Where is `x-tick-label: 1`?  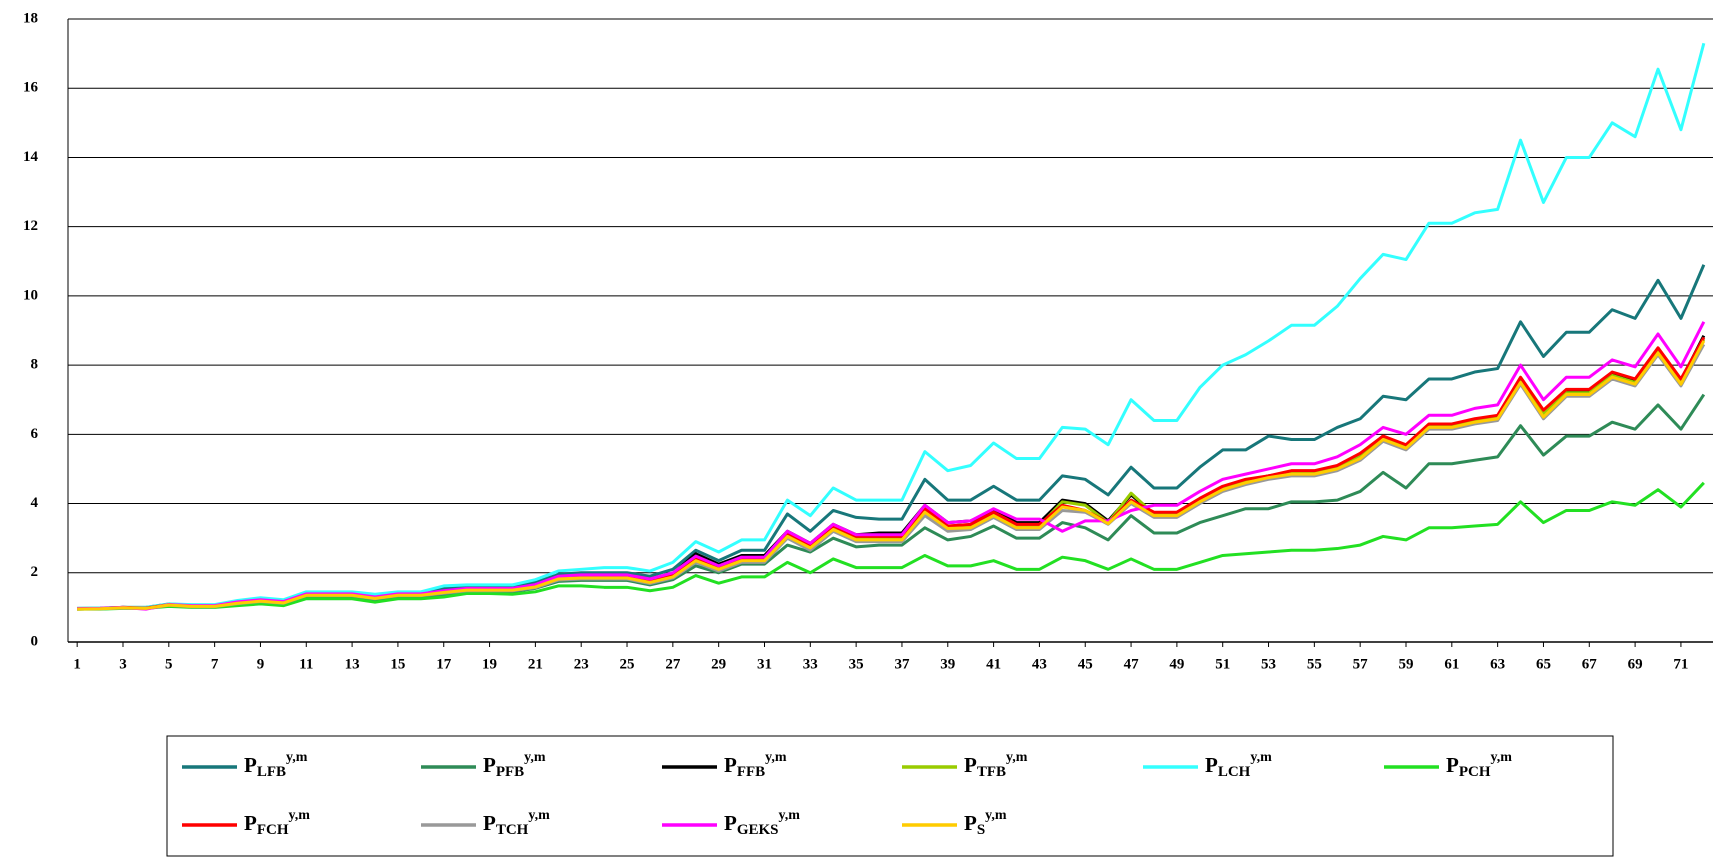 x-tick-label: 1 is located at coordinates (77, 664).